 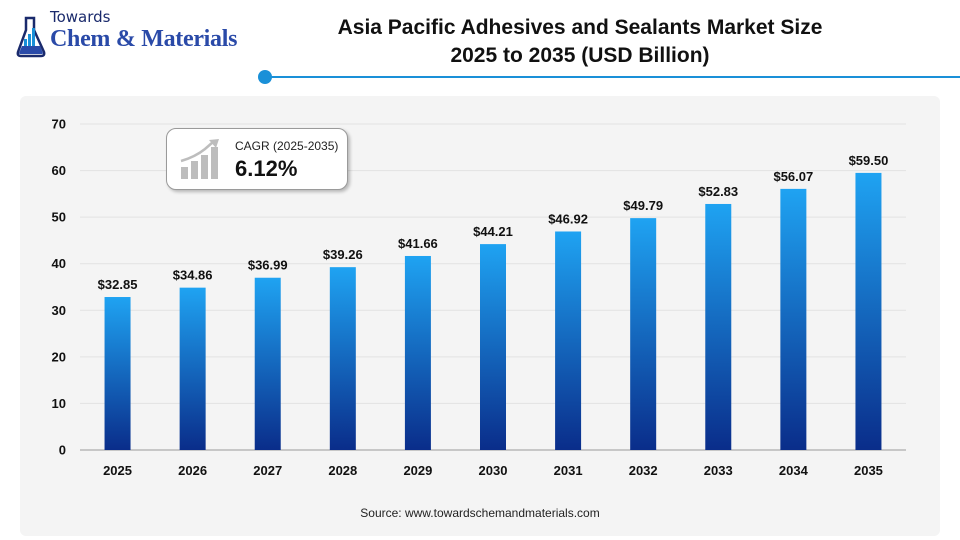 I want to click on y-tick-label: 60, so click(x=59, y=170).